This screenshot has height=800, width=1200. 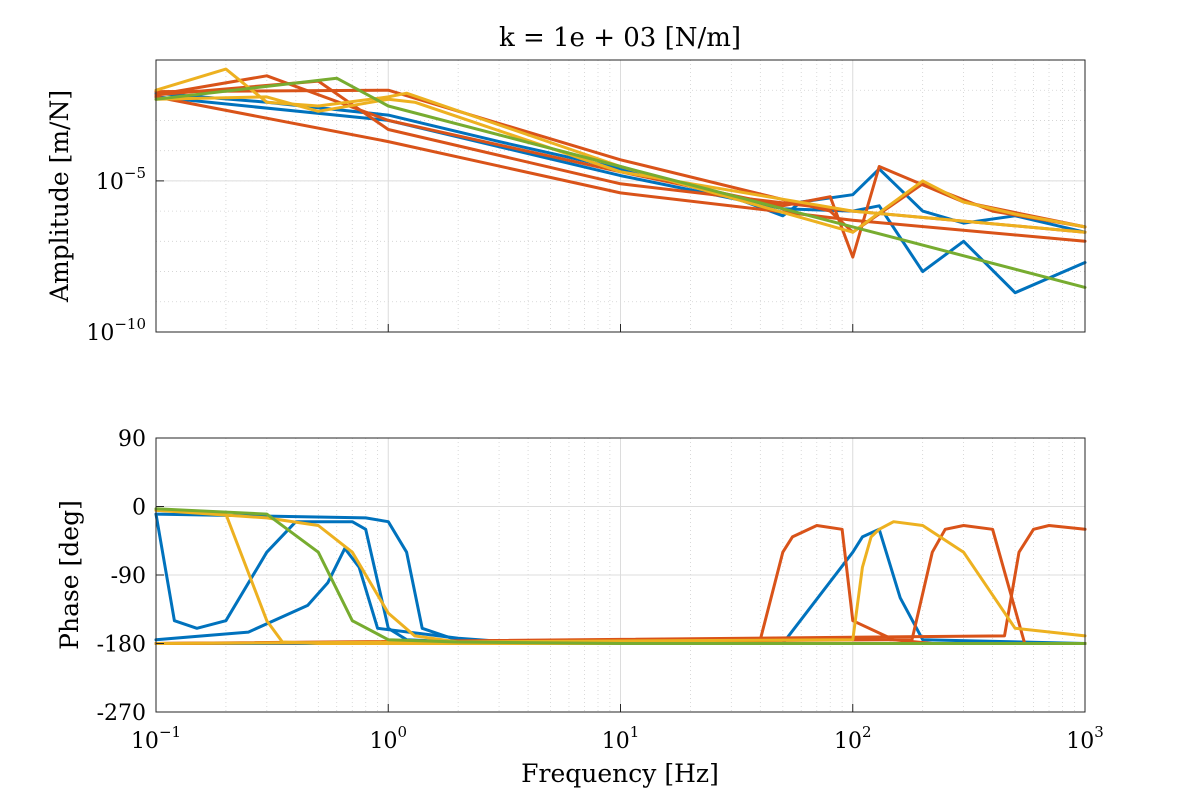 I want to click on y-tick-label: 90, so click(x=132, y=439).